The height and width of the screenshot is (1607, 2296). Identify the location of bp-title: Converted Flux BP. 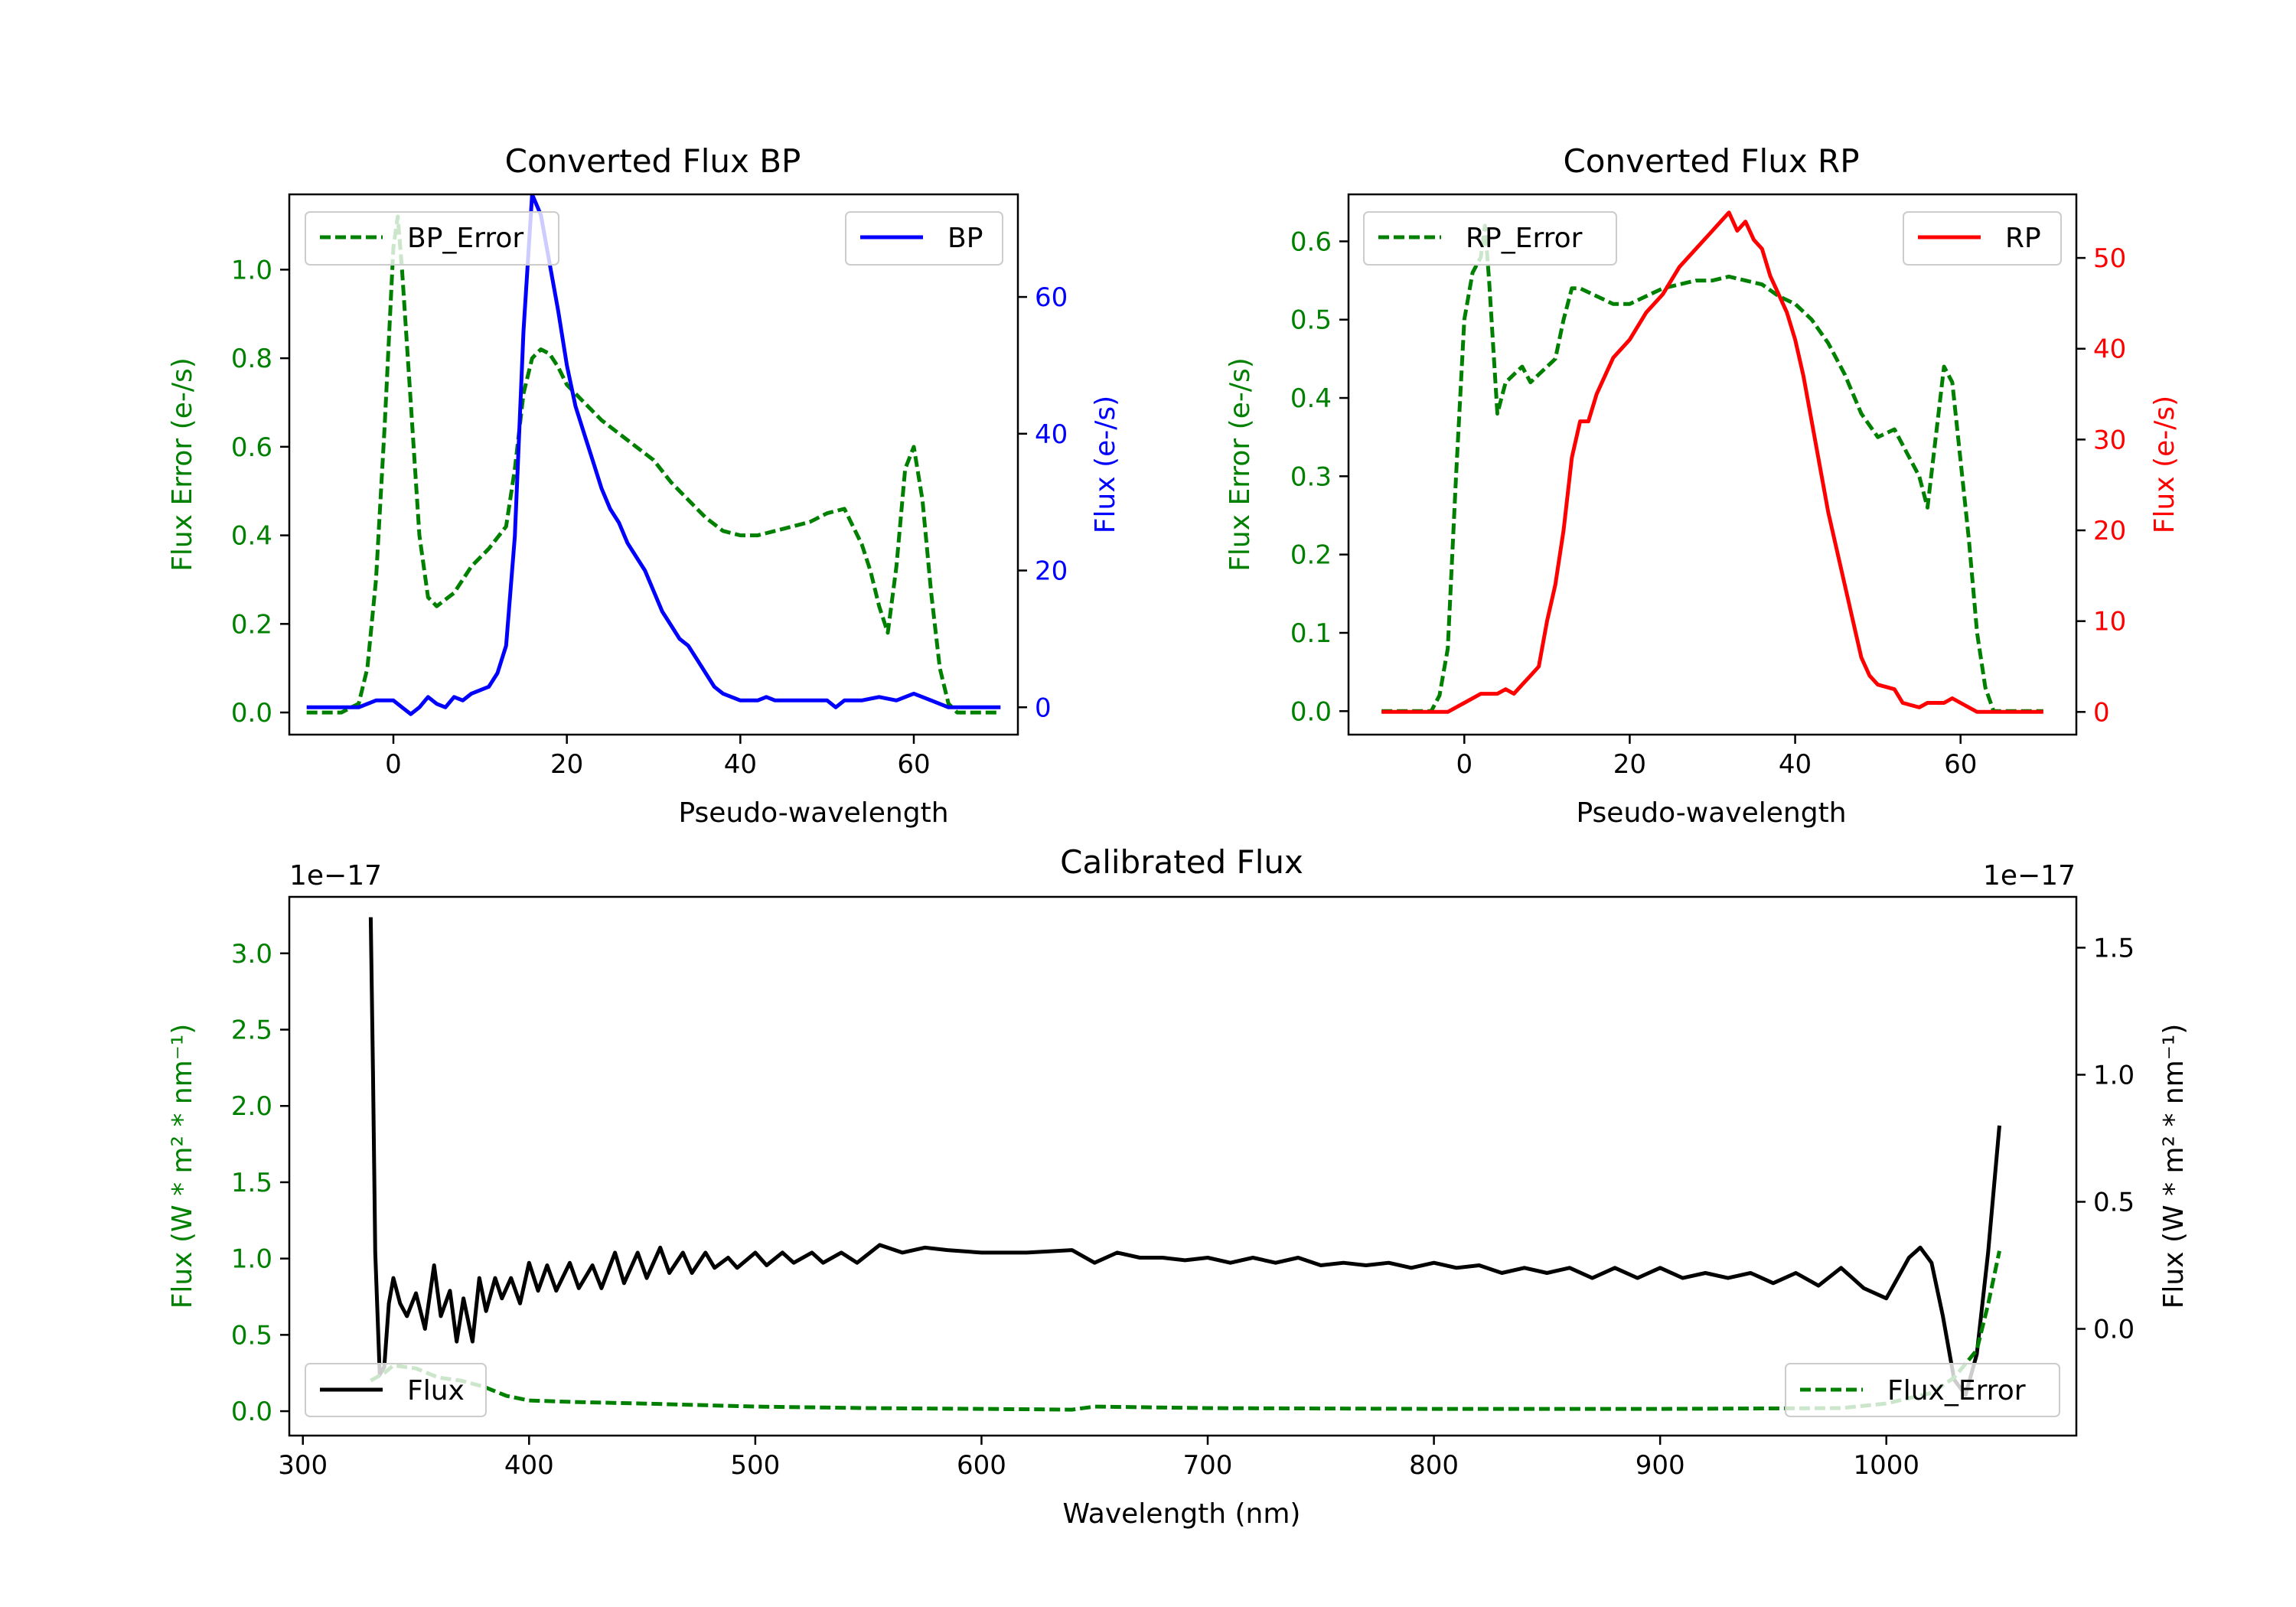
(653, 161).